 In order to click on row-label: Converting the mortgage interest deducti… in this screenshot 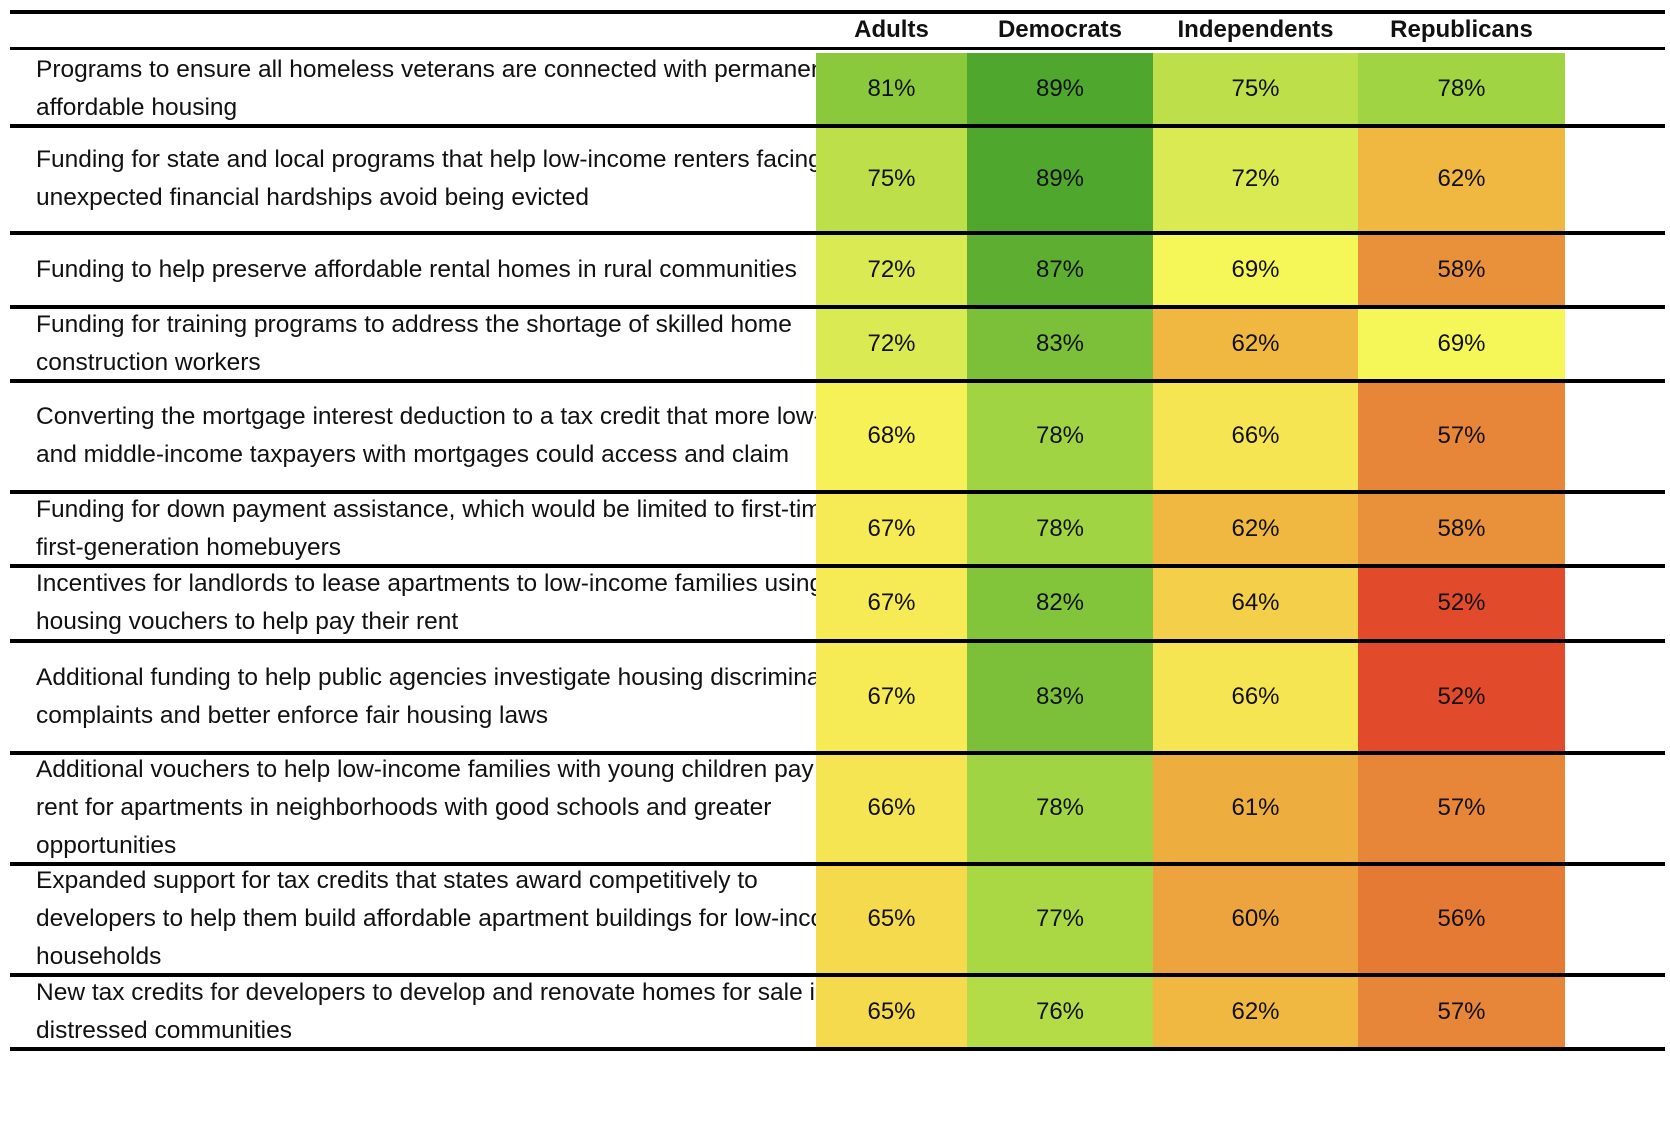, I will do `click(429, 435)`.